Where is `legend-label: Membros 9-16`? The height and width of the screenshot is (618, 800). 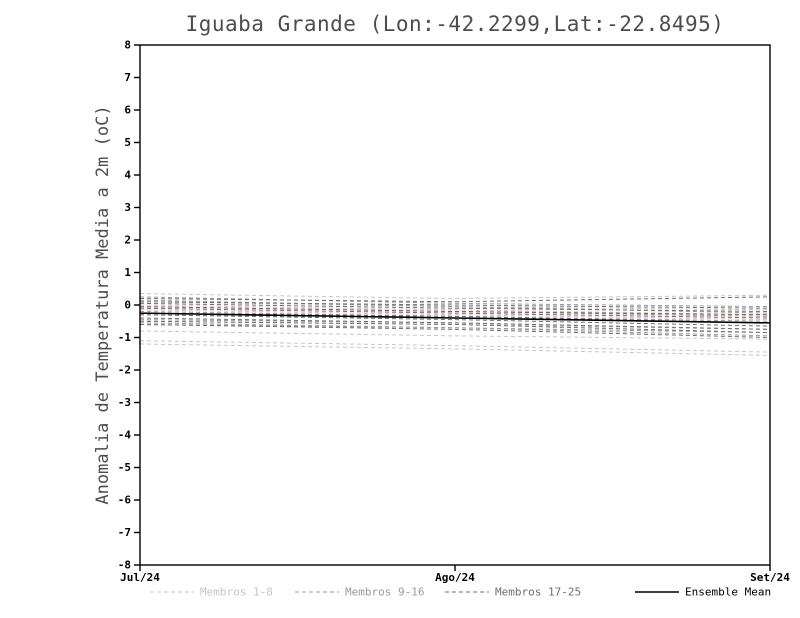
legend-label: Membros 9-16 is located at coordinates (384, 592).